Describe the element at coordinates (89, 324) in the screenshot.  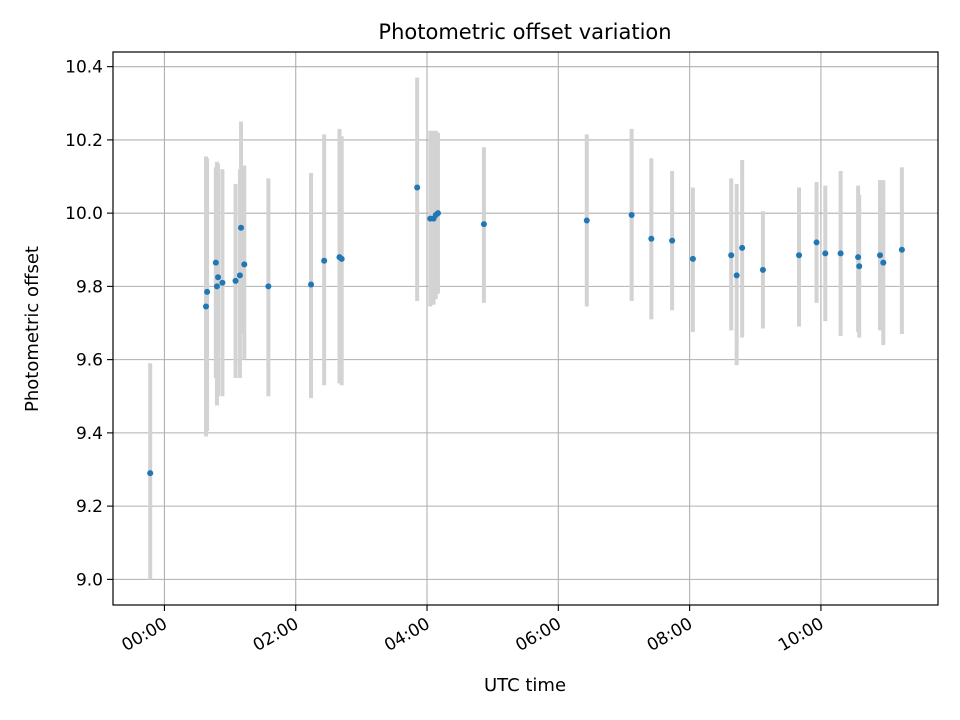
I see `y-axis: 9.0 9.2 9.4 9.6 9.8 10.0 10.2 10.4` at that location.